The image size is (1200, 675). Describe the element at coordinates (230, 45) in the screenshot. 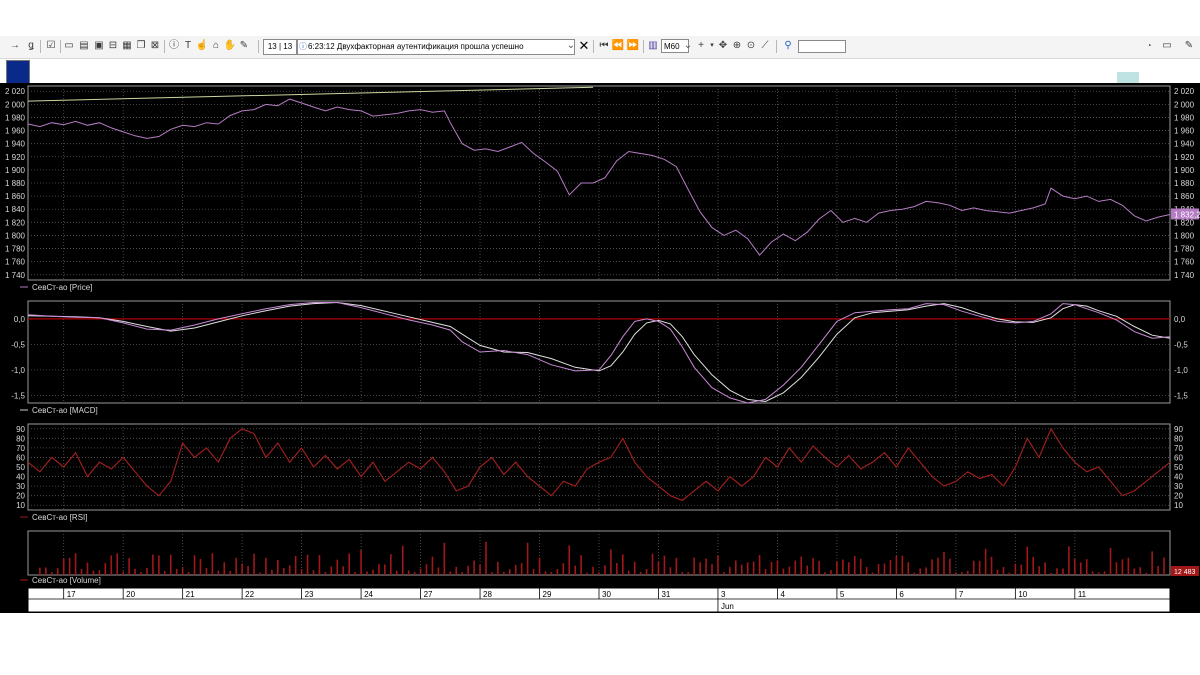

I see `hand-lock-icon: ✋` at that location.